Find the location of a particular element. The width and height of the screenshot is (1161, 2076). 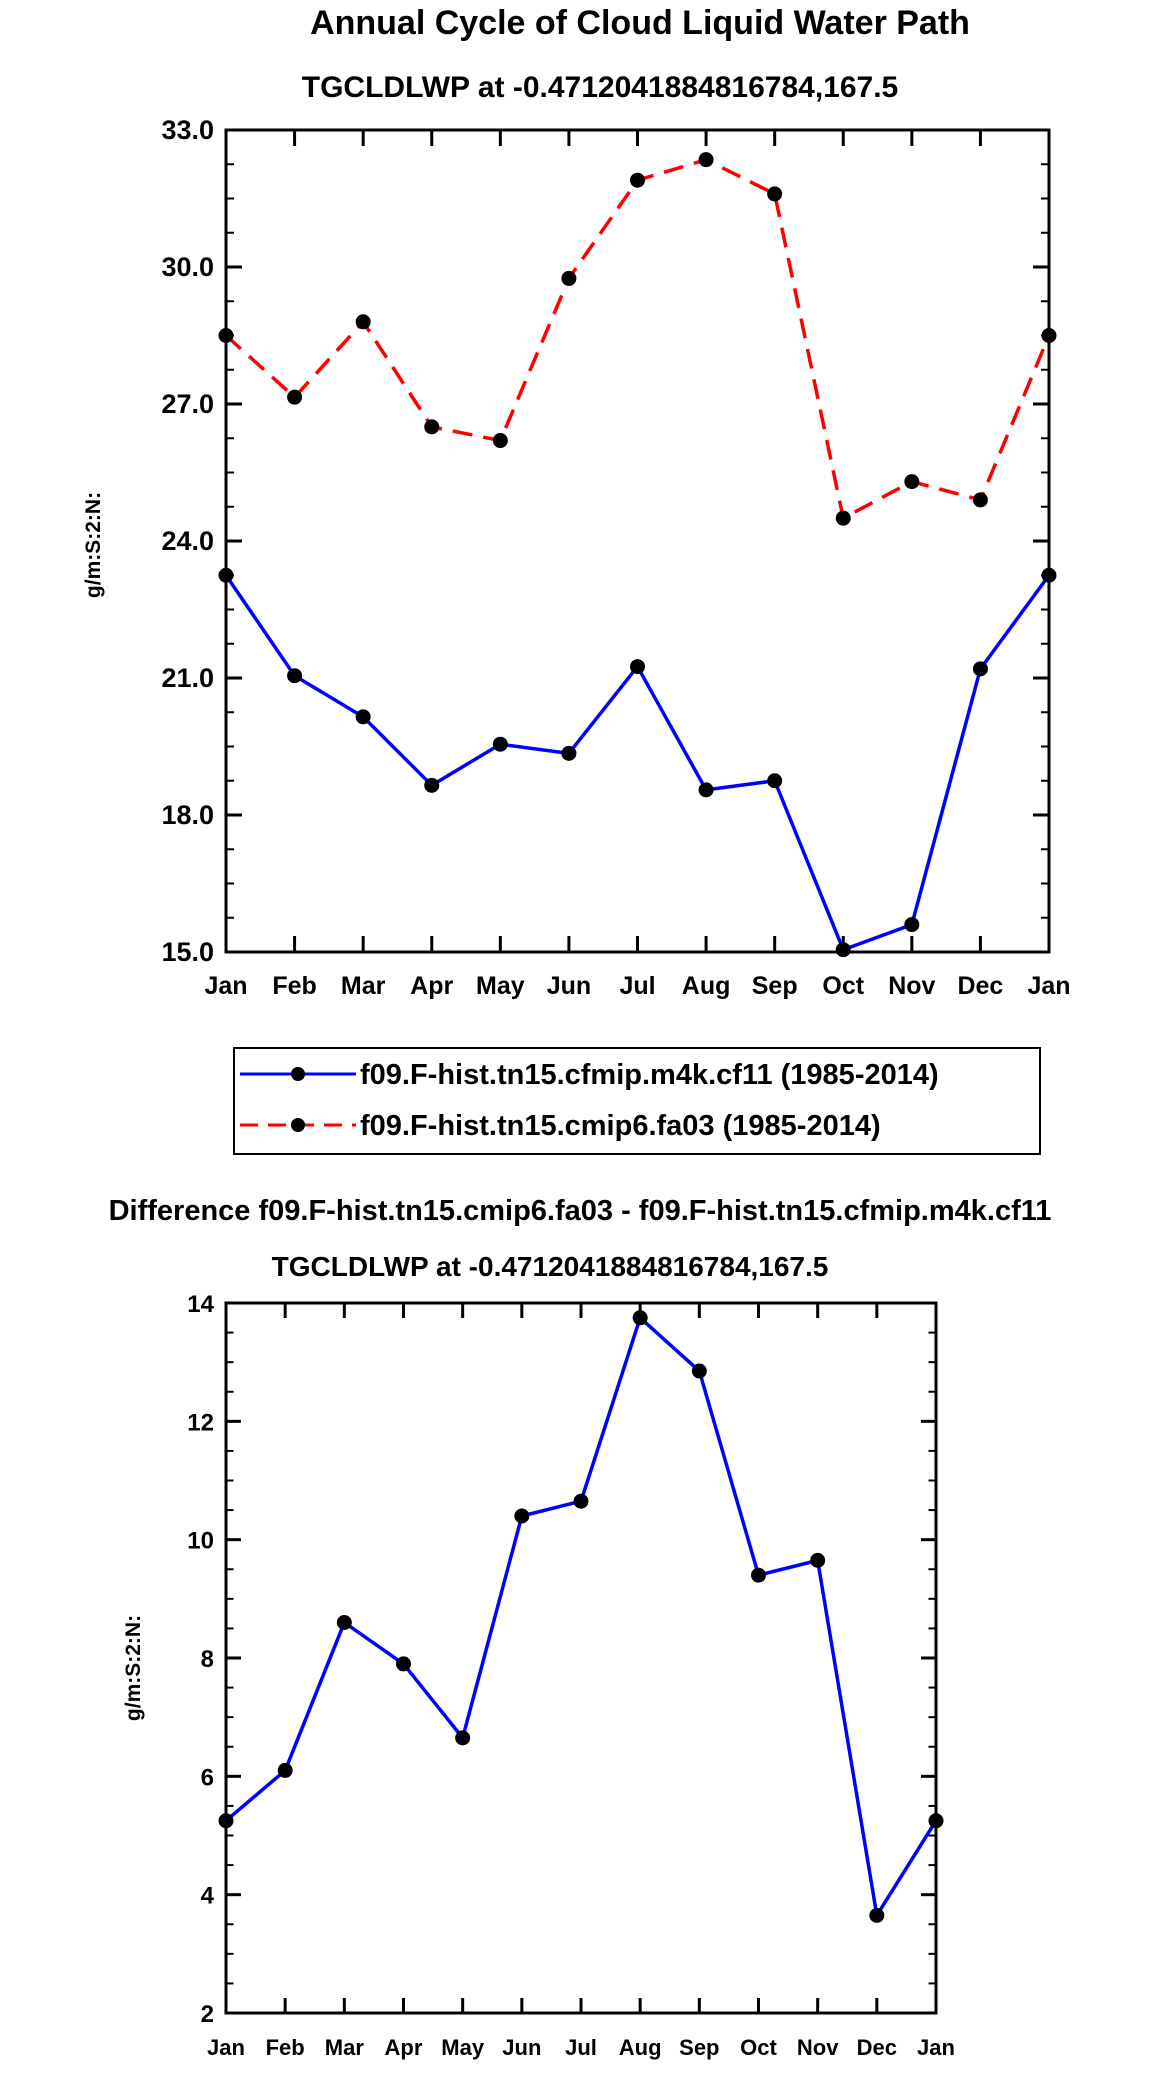

chart2-x-tick-label: Nov is located at coordinates (818, 2047).